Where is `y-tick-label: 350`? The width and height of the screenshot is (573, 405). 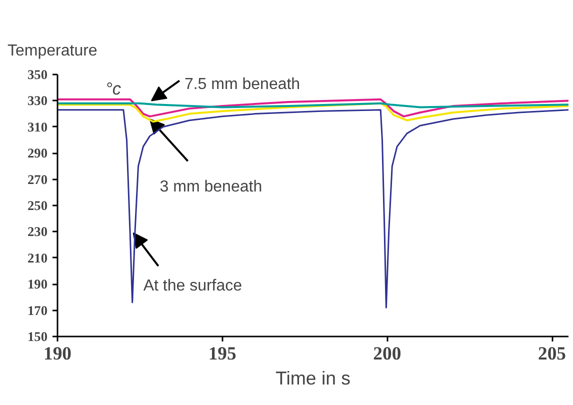
y-tick-label: 350 is located at coordinates (38, 74).